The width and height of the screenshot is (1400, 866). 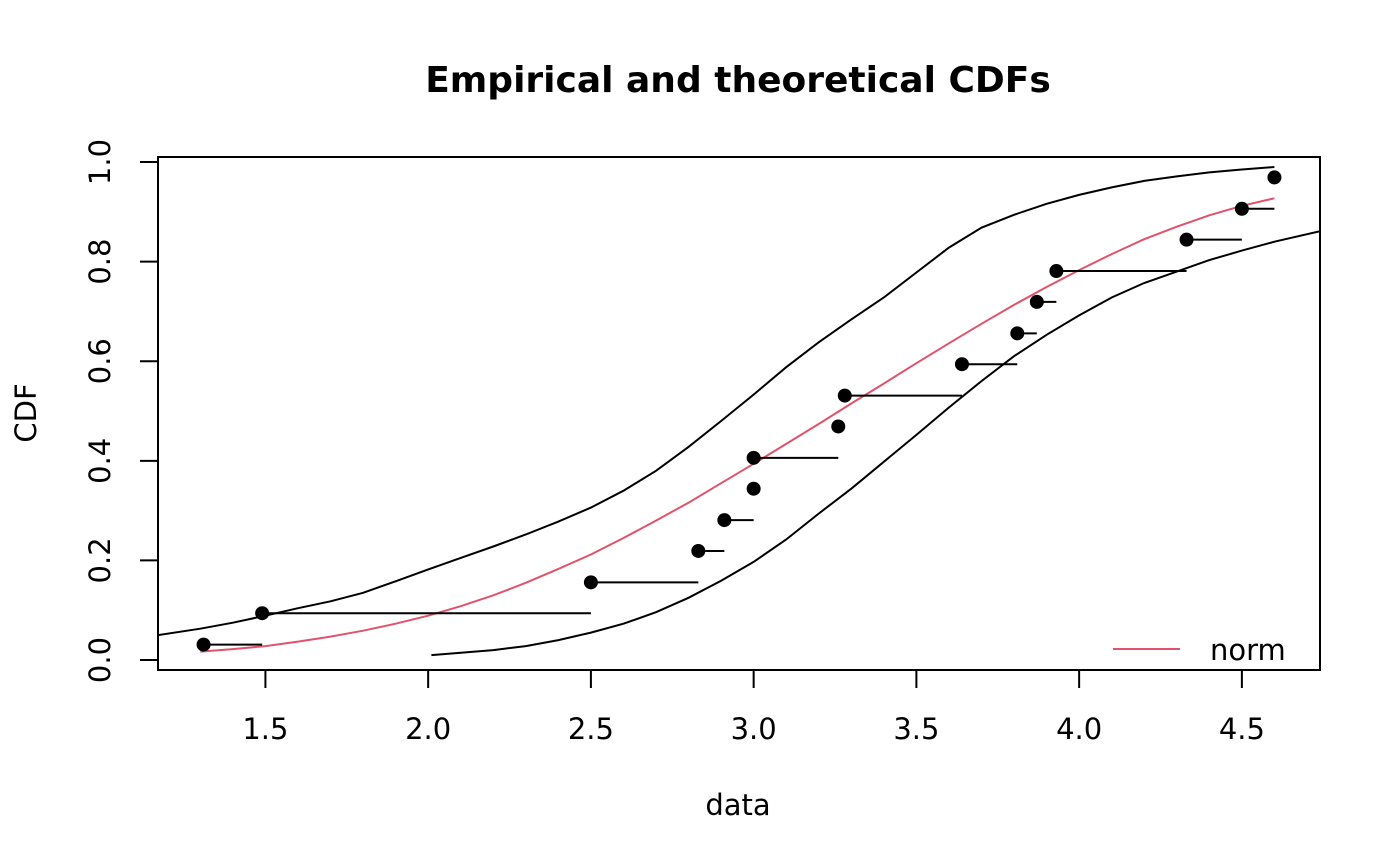 I want to click on x-tick-label-2: 2.5, so click(x=591, y=729).